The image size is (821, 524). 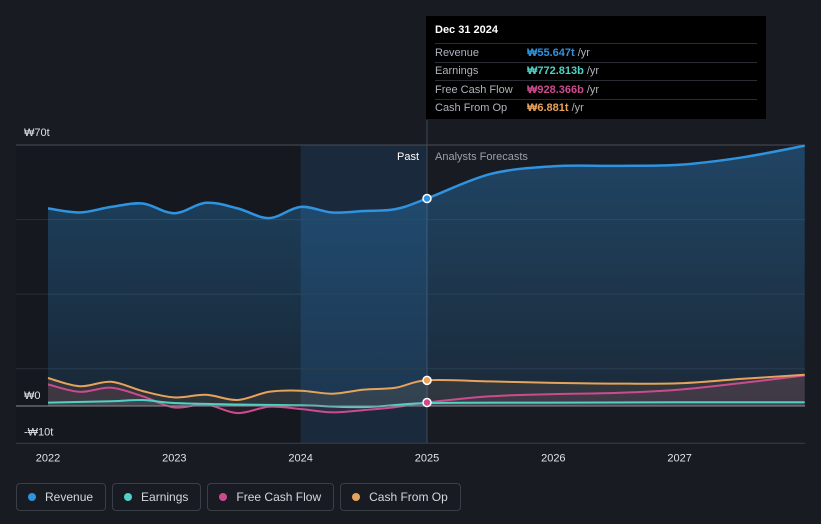 What do you see at coordinates (553, 458) in the screenshot?
I see `x-tick-label: 2026` at bounding box center [553, 458].